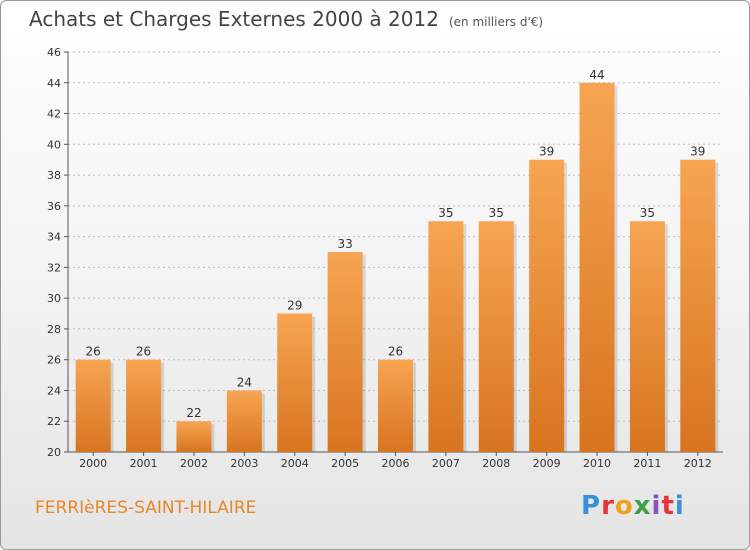 The width and height of the screenshot is (750, 550). Describe the element at coordinates (146, 508) in the screenshot. I see `commune-name: FERRIèRES-SAINT-HILAIRE` at that location.